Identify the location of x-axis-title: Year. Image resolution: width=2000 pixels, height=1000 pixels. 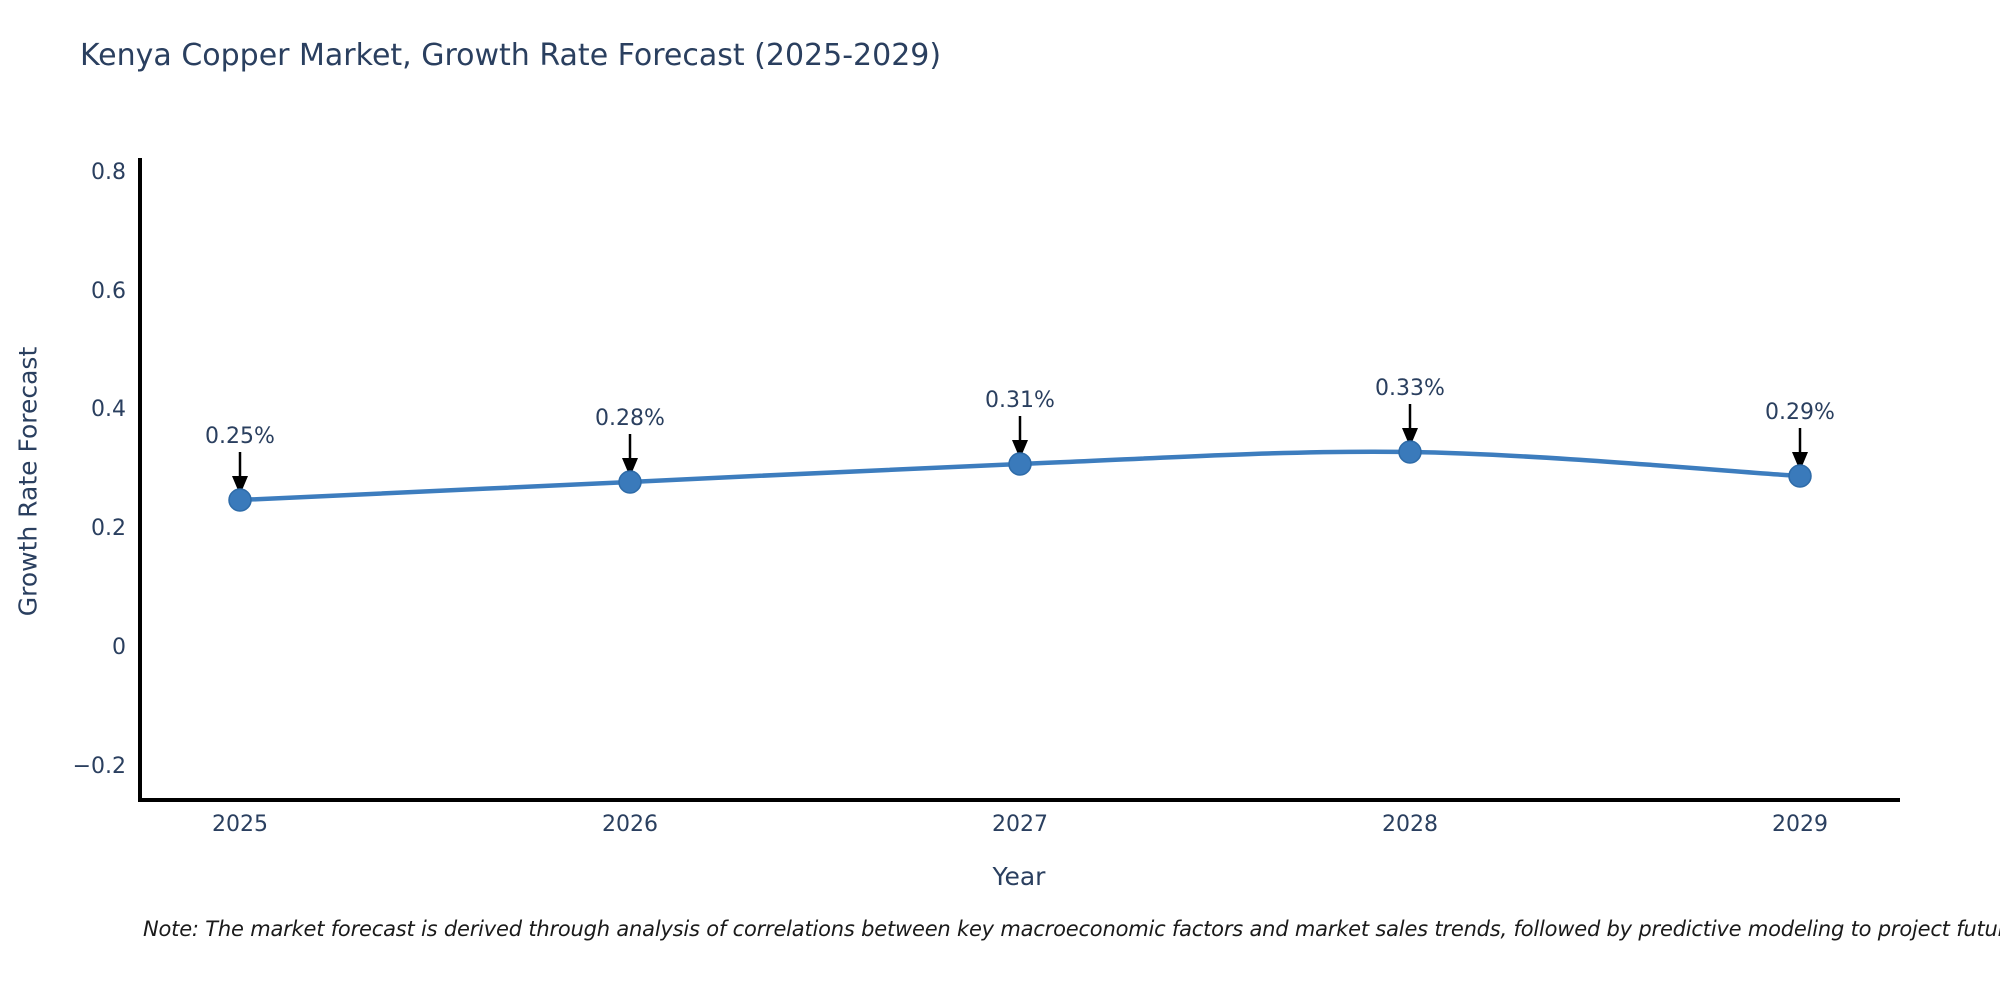
(1019, 876).